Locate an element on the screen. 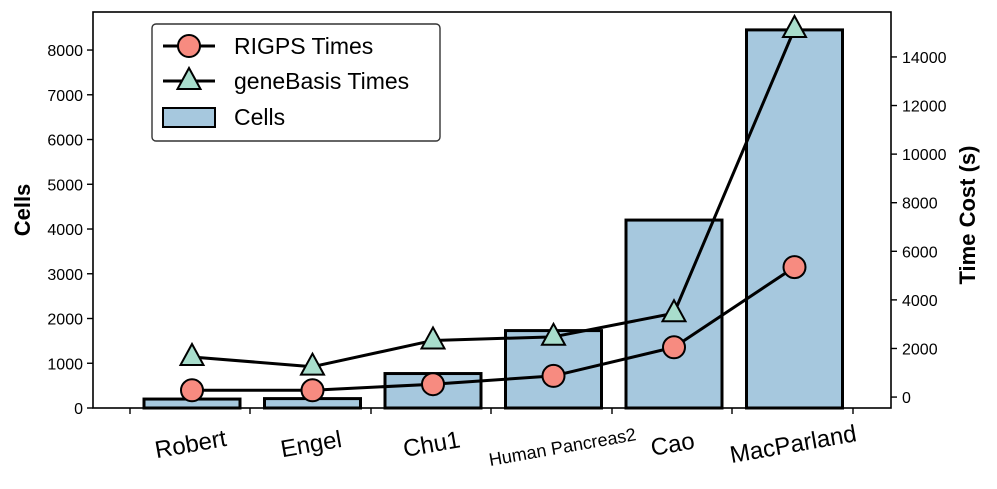  x-category-label: Robert is located at coordinates (191, 444).